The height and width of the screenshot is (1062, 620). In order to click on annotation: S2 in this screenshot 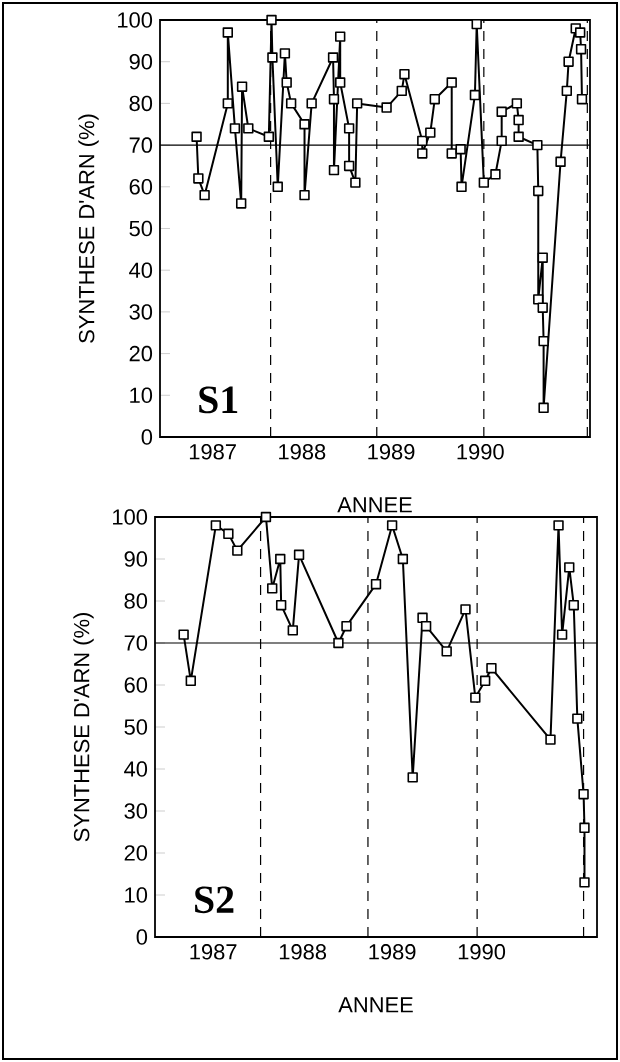, I will do `click(214, 900)`.